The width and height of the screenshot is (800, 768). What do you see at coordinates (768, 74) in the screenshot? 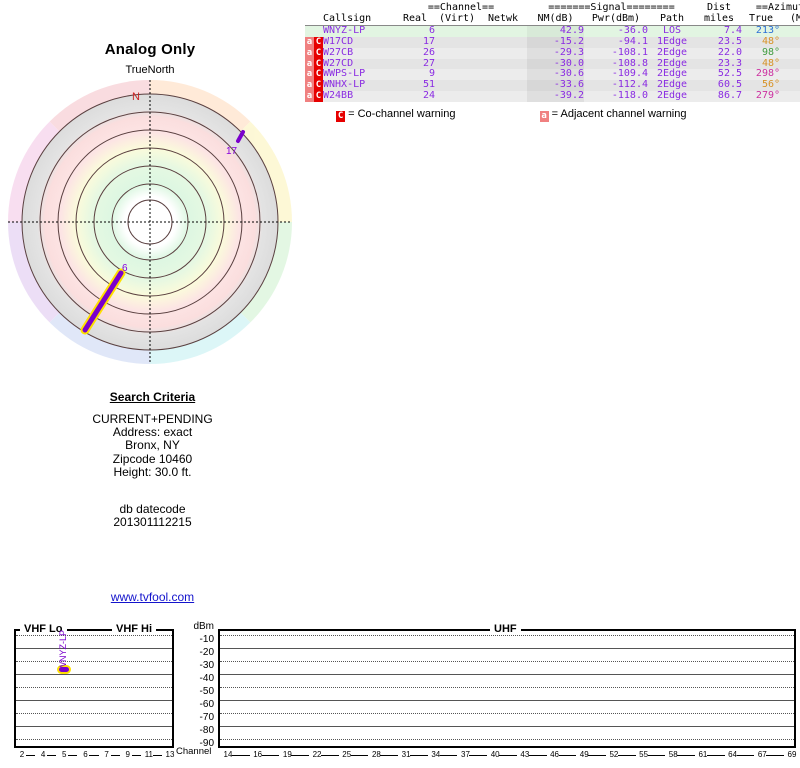
I see `cell-azimuth-true: 298°` at bounding box center [768, 74].